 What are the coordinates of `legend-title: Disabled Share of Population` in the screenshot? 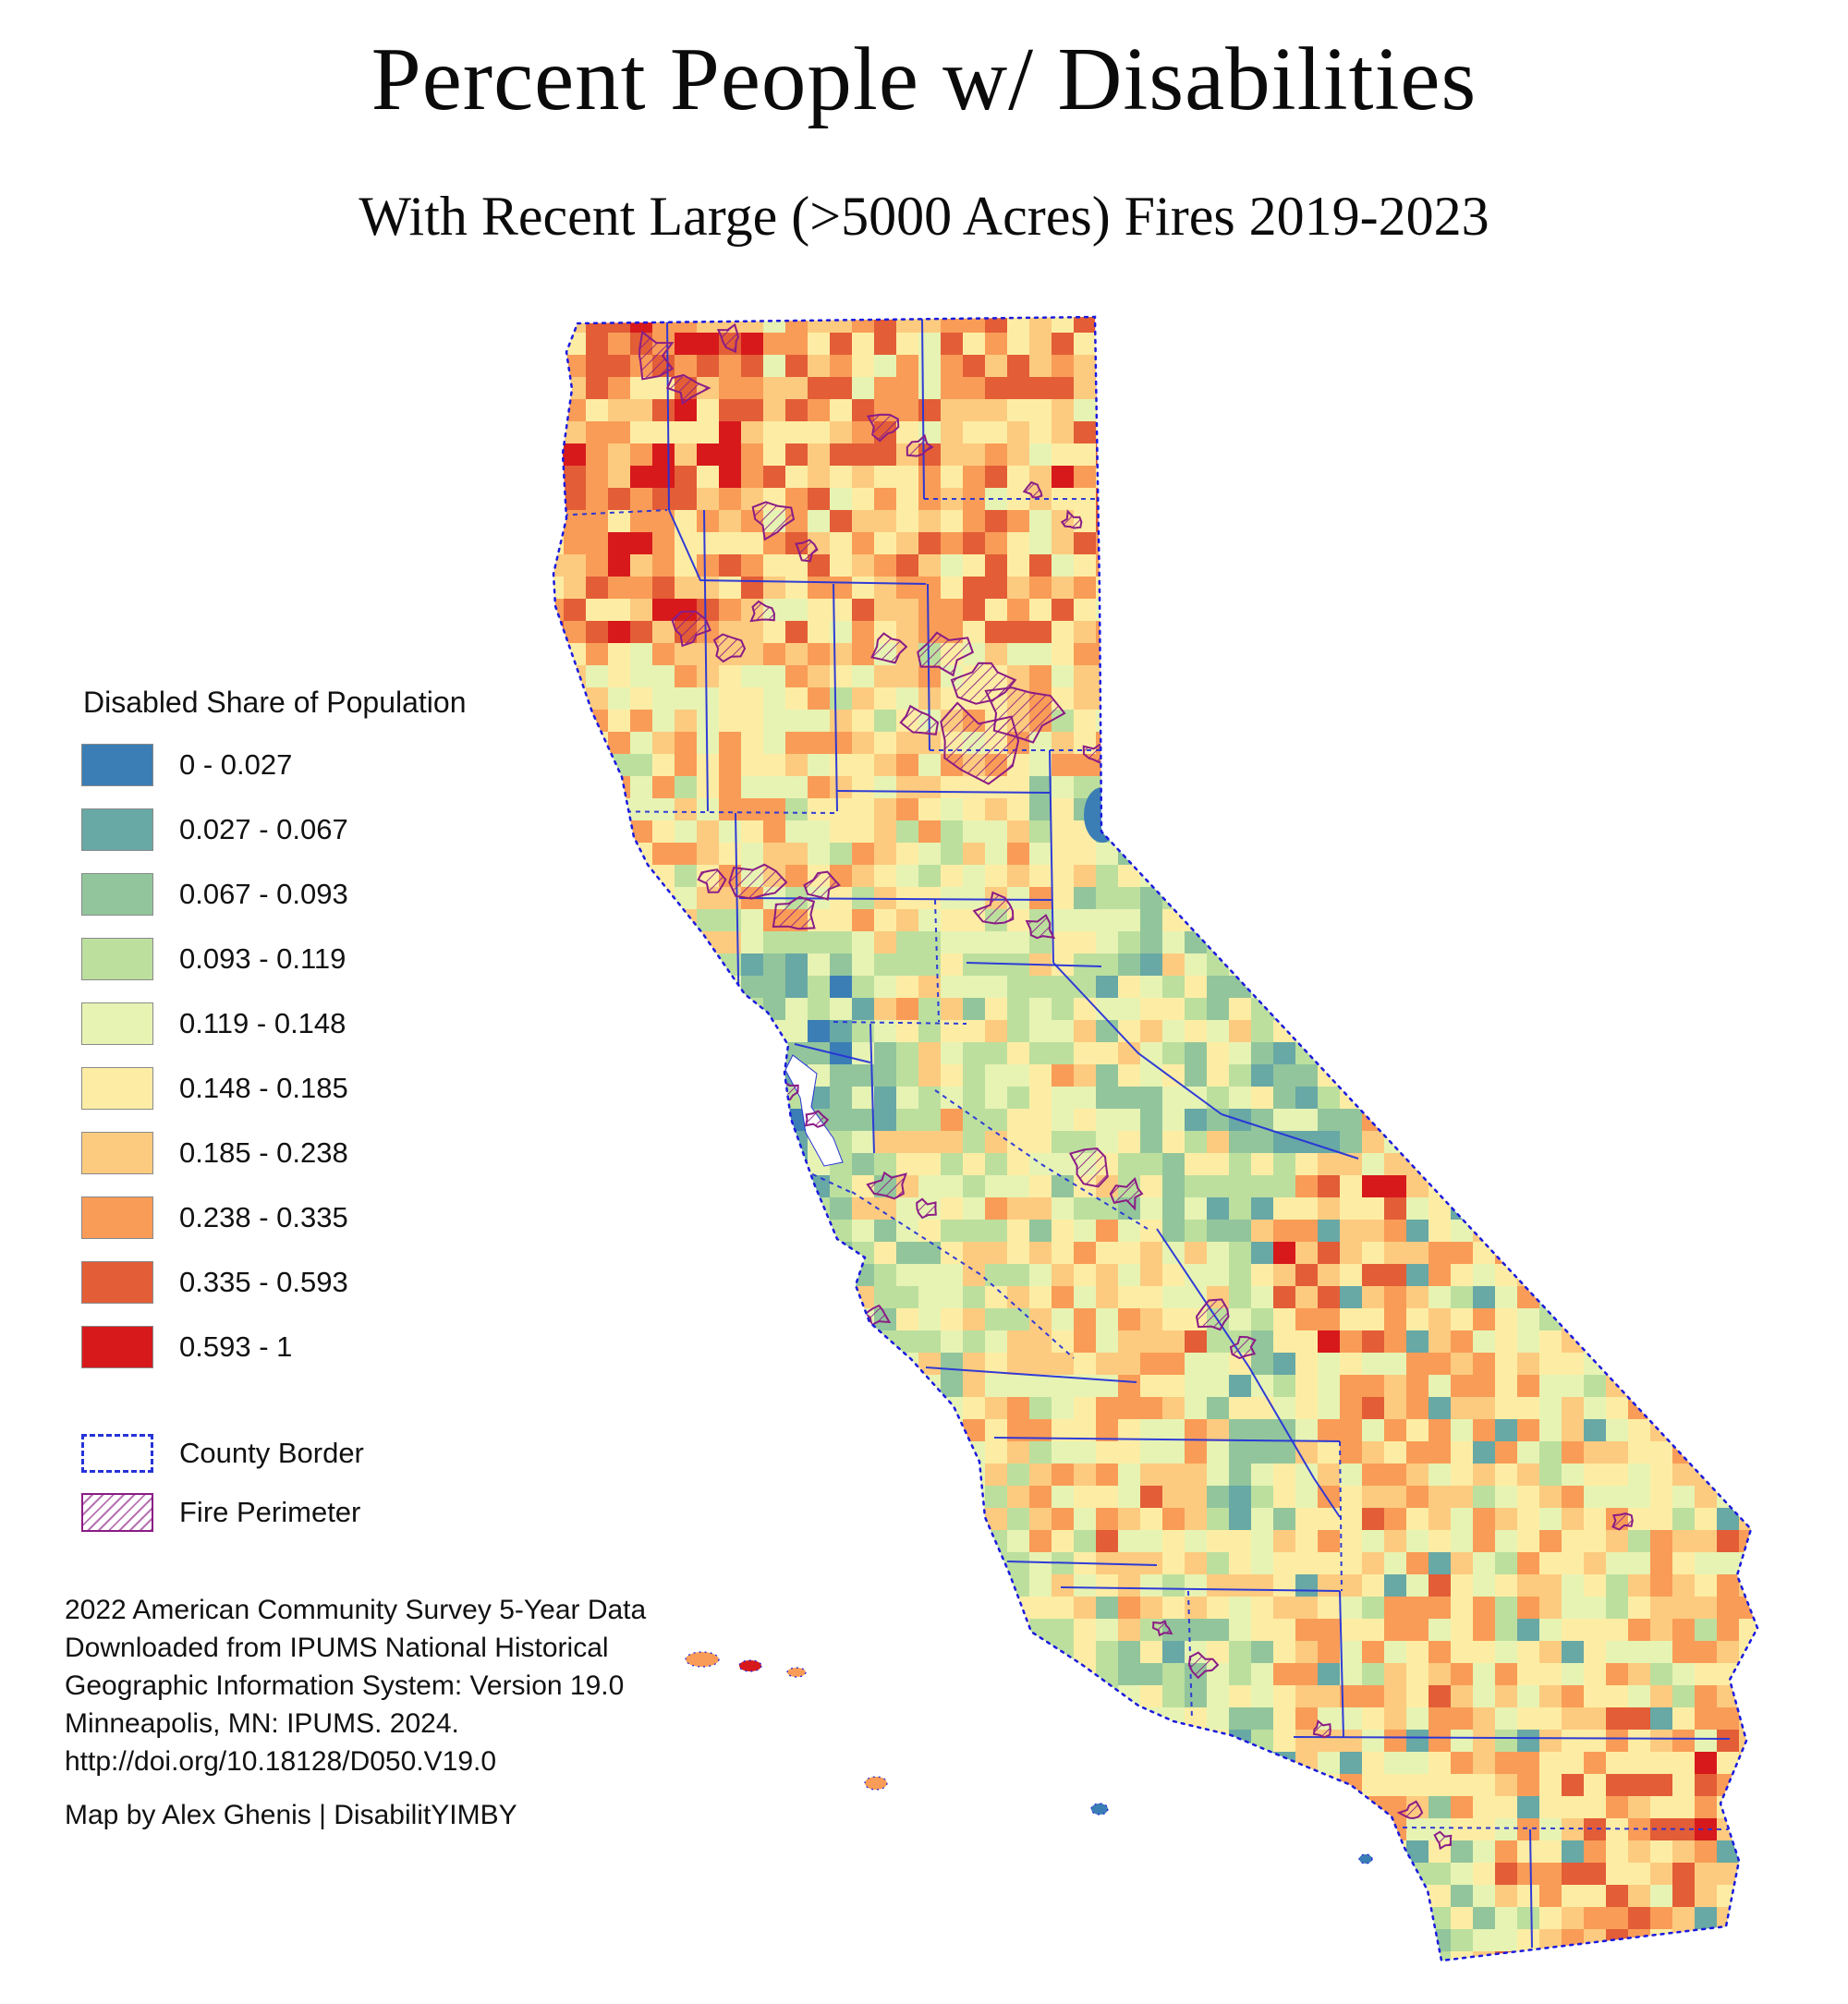 It's located at (275, 702).